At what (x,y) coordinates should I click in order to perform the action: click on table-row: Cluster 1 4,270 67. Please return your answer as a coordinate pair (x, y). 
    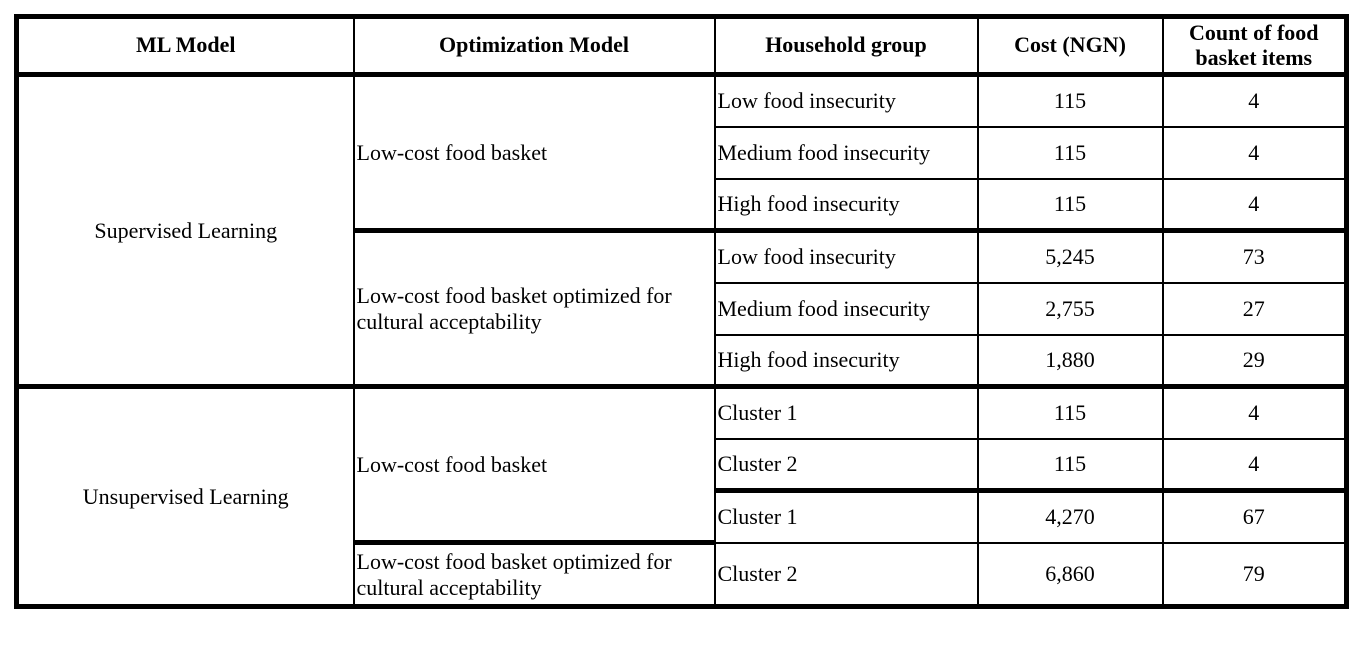
    Looking at the image, I should click on (682, 516).